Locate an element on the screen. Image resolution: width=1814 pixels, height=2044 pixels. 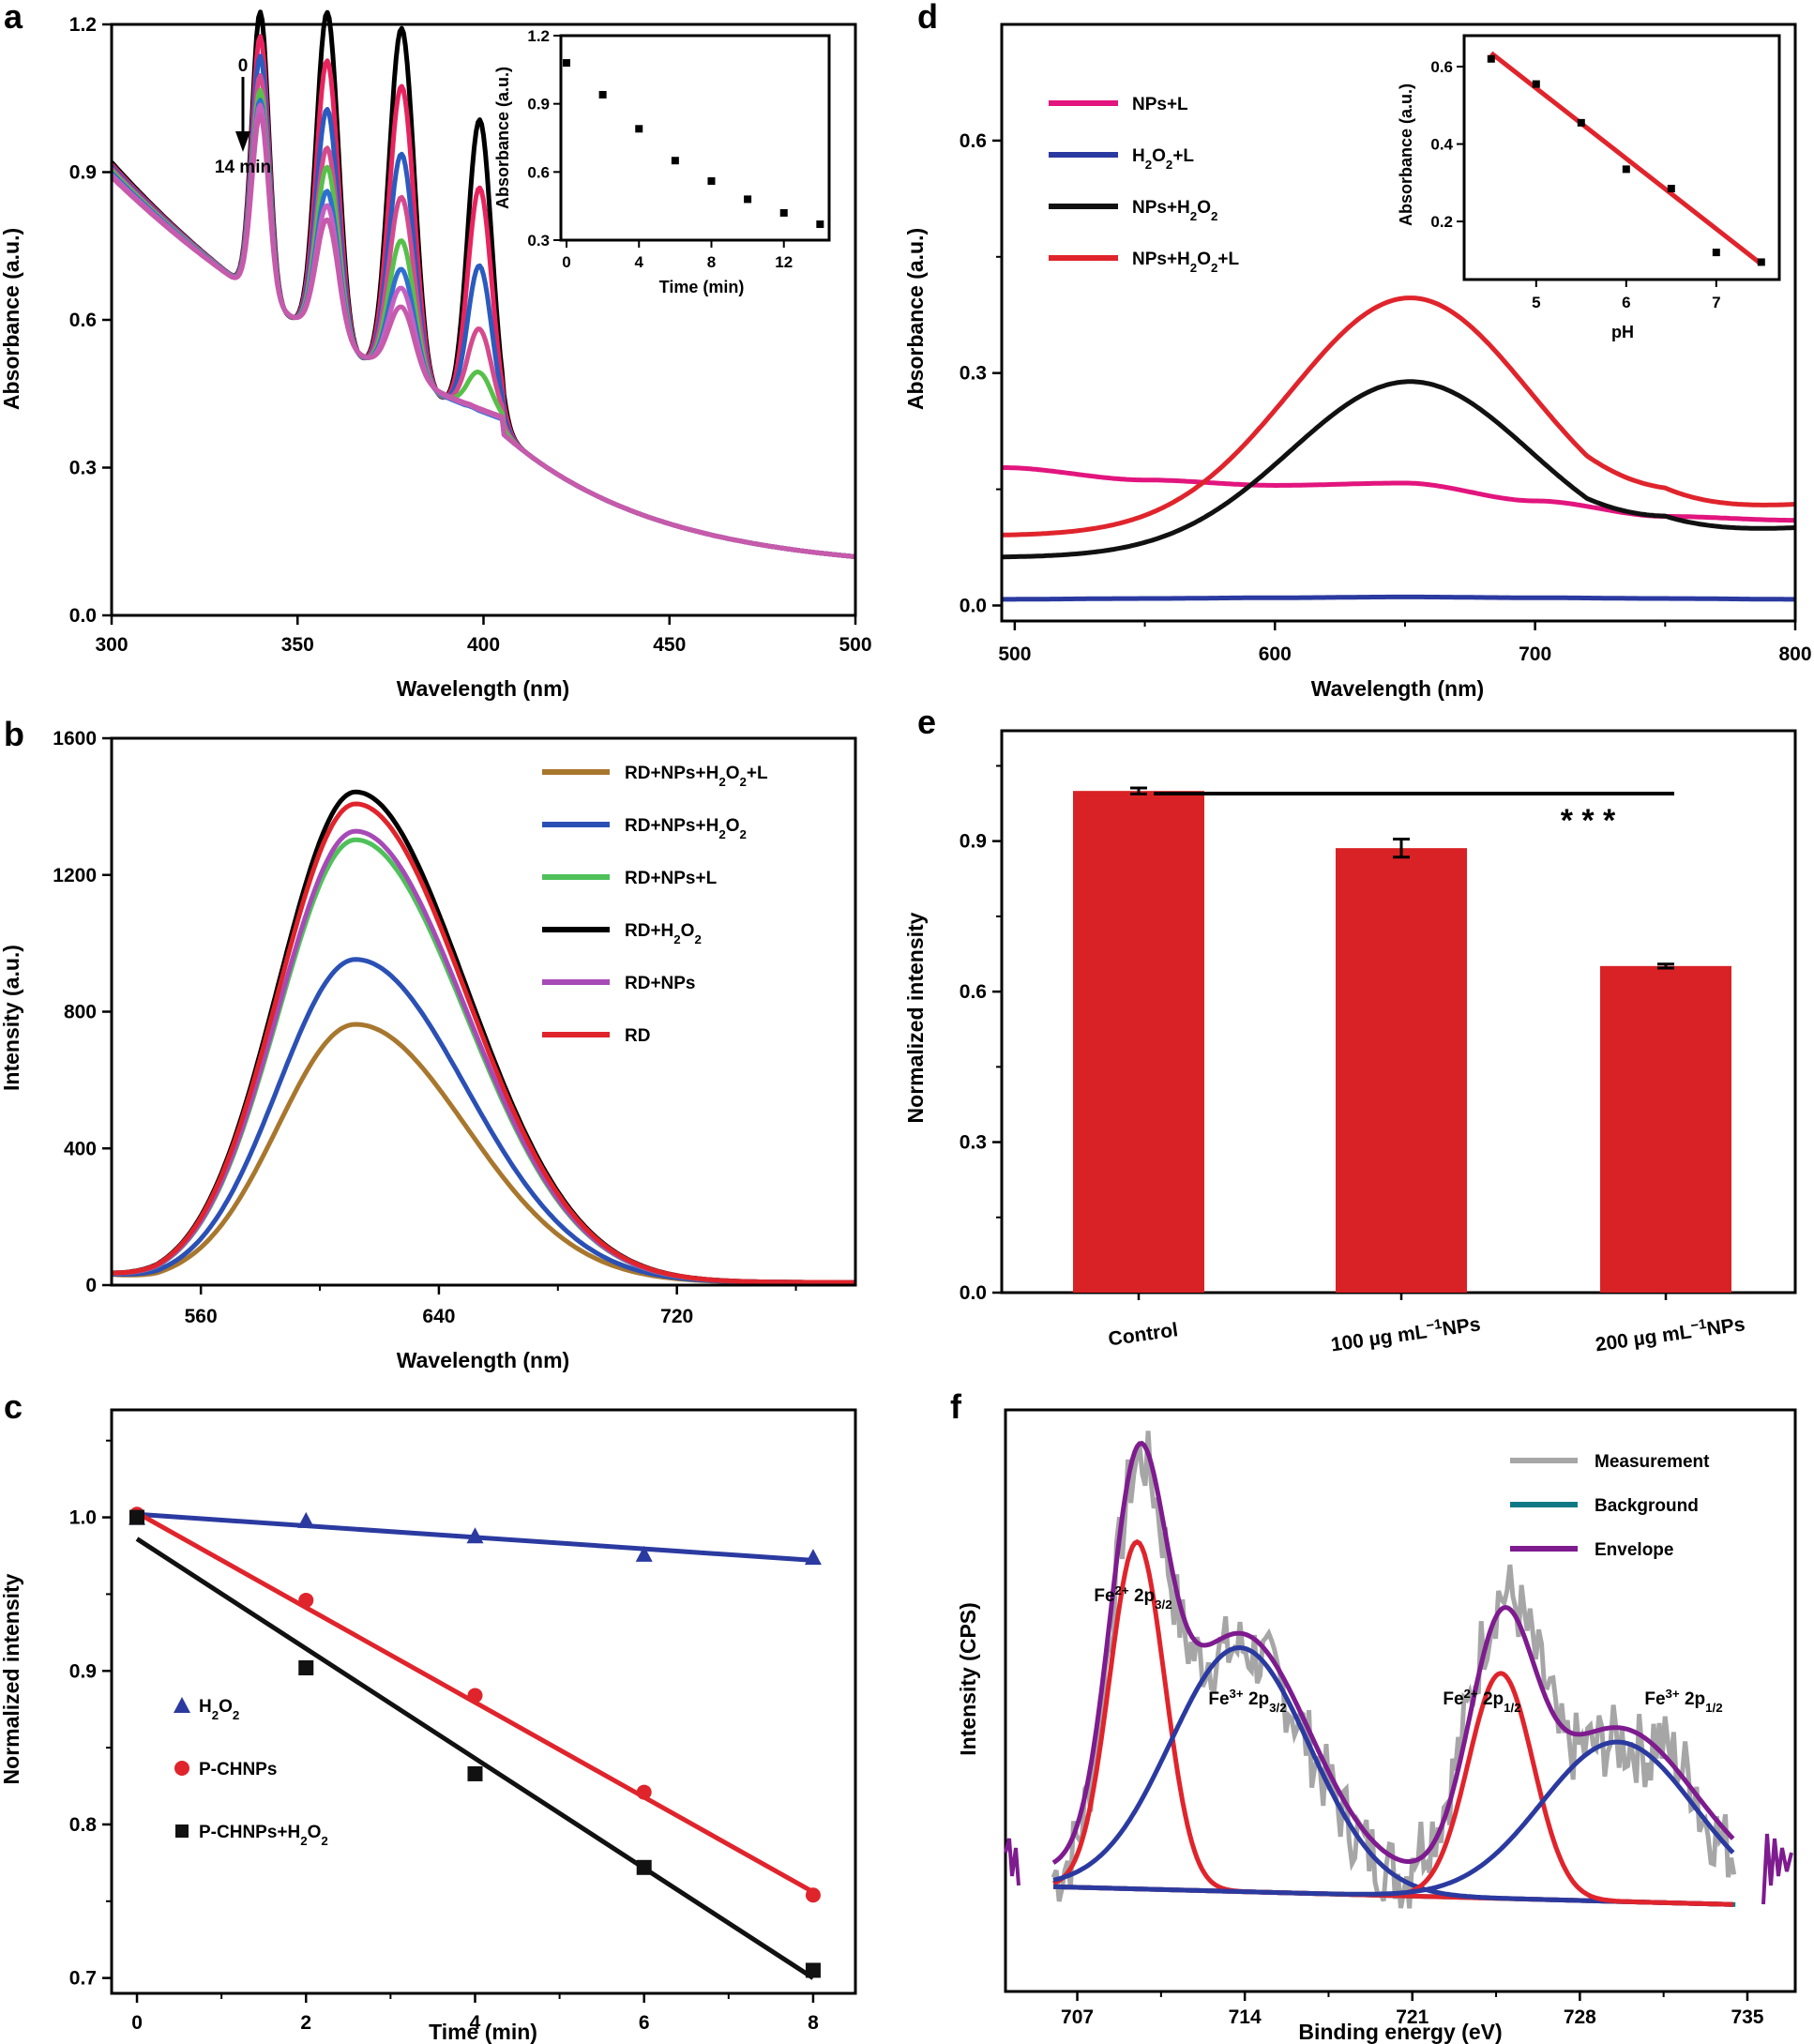
panel-d-legend-label-1: H2O2+L is located at coordinates (1163, 159).